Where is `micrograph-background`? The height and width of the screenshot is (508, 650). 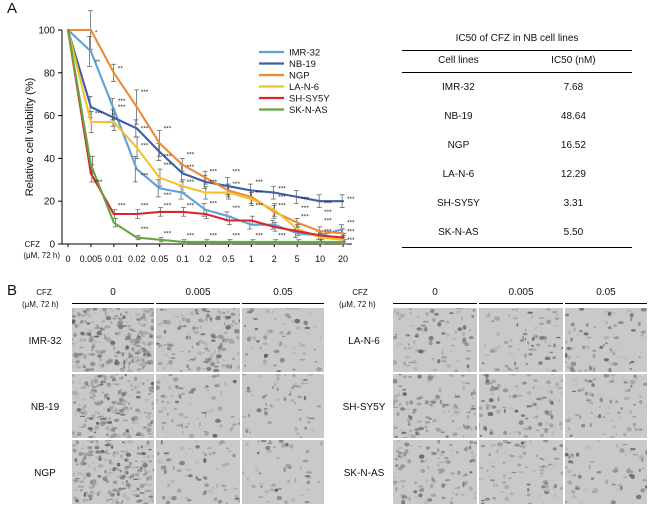
micrograph-background is located at coordinates (198, 406).